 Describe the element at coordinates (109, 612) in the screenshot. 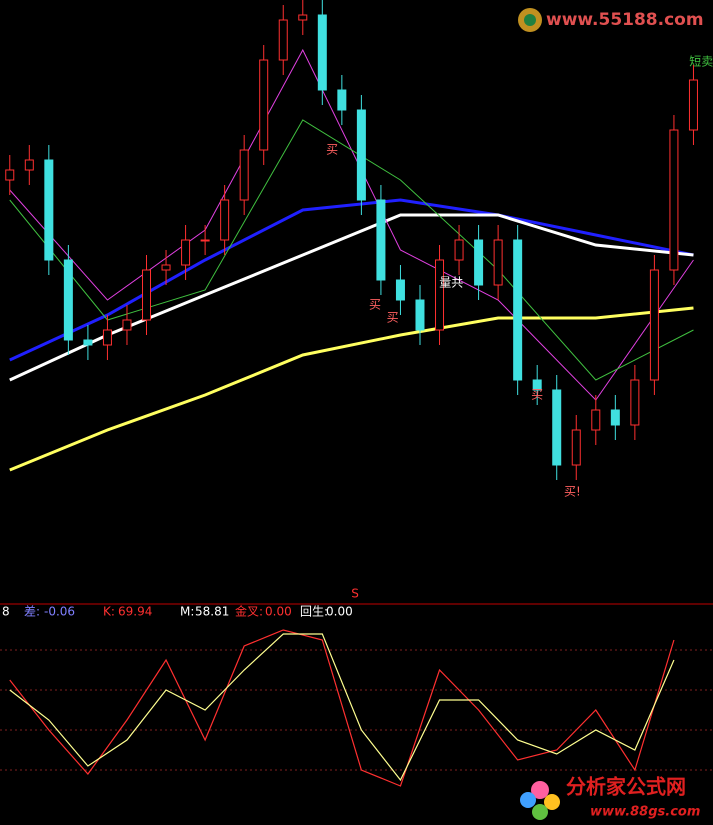

I see `legend-label: K:` at that location.